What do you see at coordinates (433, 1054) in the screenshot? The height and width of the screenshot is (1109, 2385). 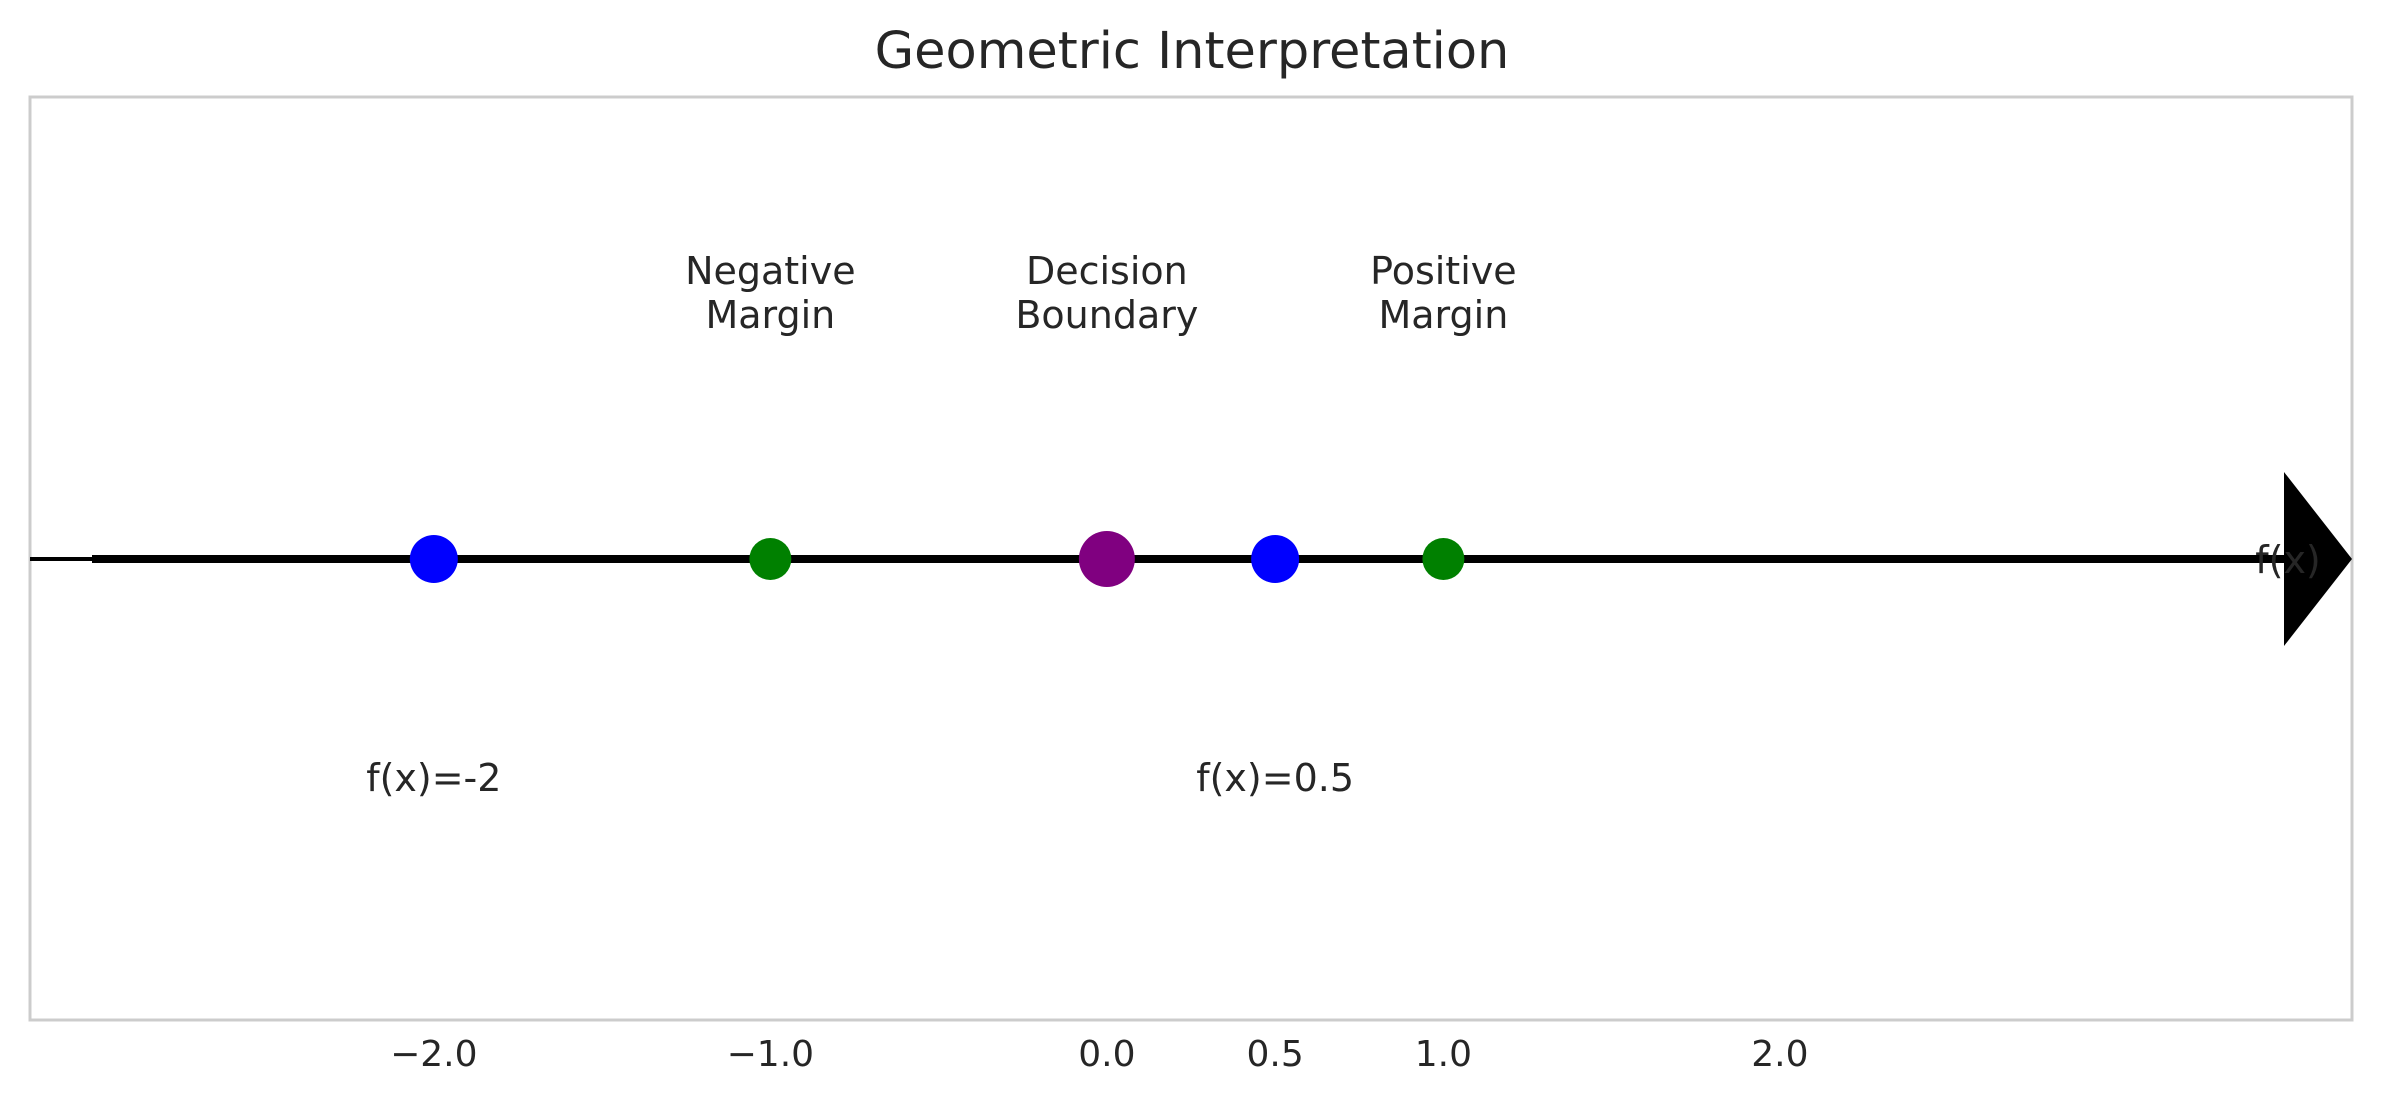 I see `x-tick-label: −2.0` at bounding box center [433, 1054].